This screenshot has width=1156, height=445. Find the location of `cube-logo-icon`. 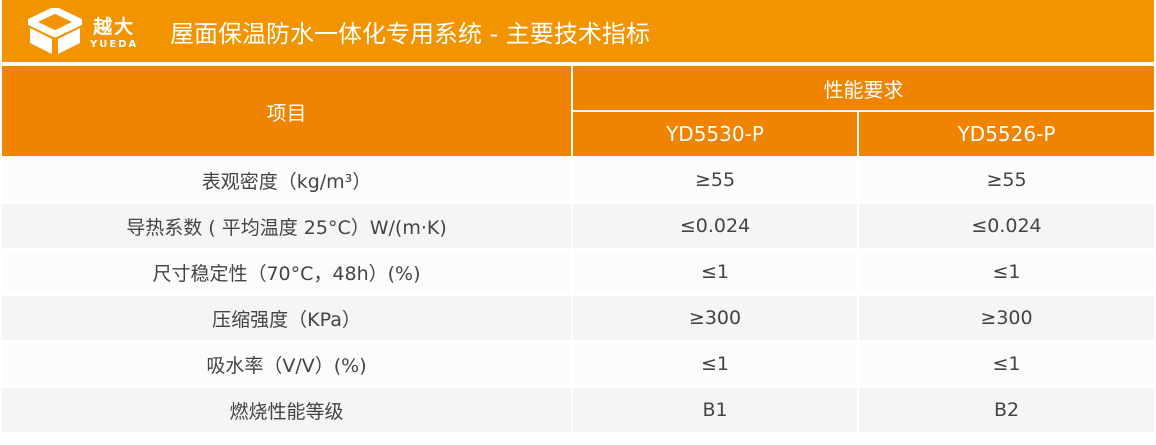

cube-logo-icon is located at coordinates (55, 31).